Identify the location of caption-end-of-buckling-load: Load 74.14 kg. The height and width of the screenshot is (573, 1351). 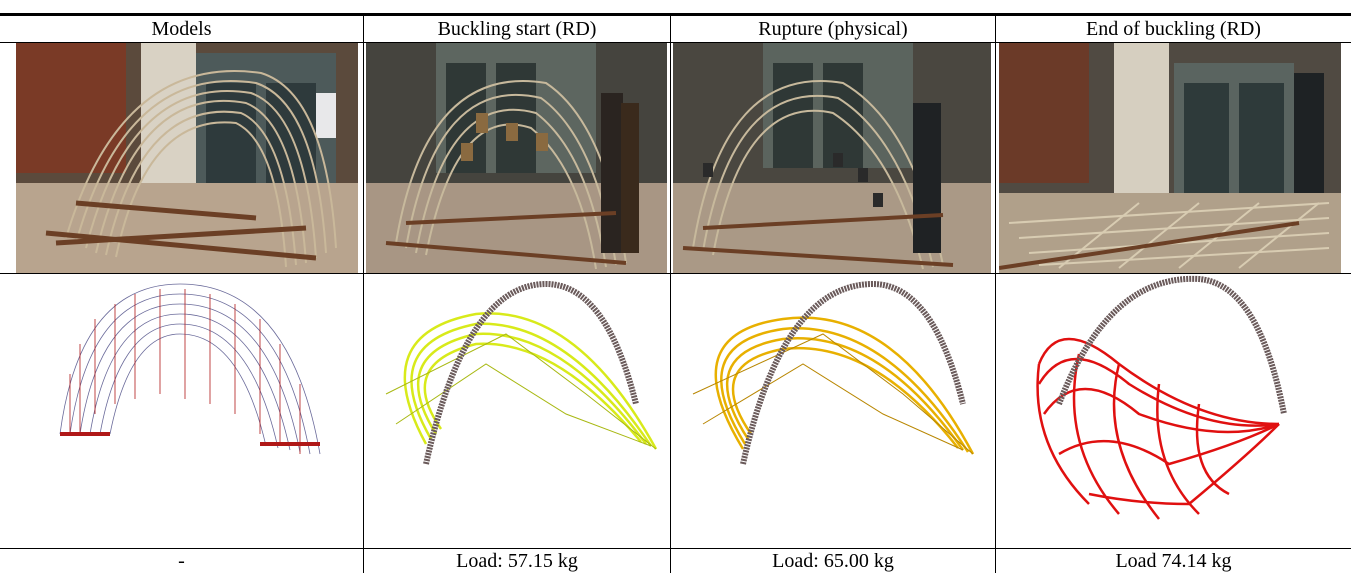
(1173, 561).